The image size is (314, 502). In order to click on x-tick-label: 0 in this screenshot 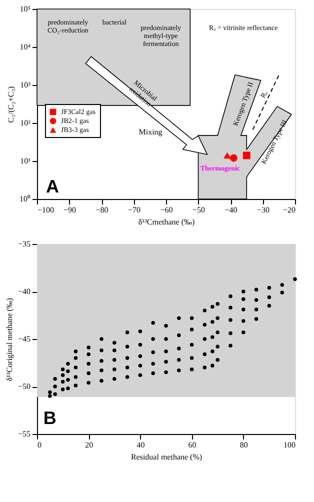, I will do `click(40, 445)`.